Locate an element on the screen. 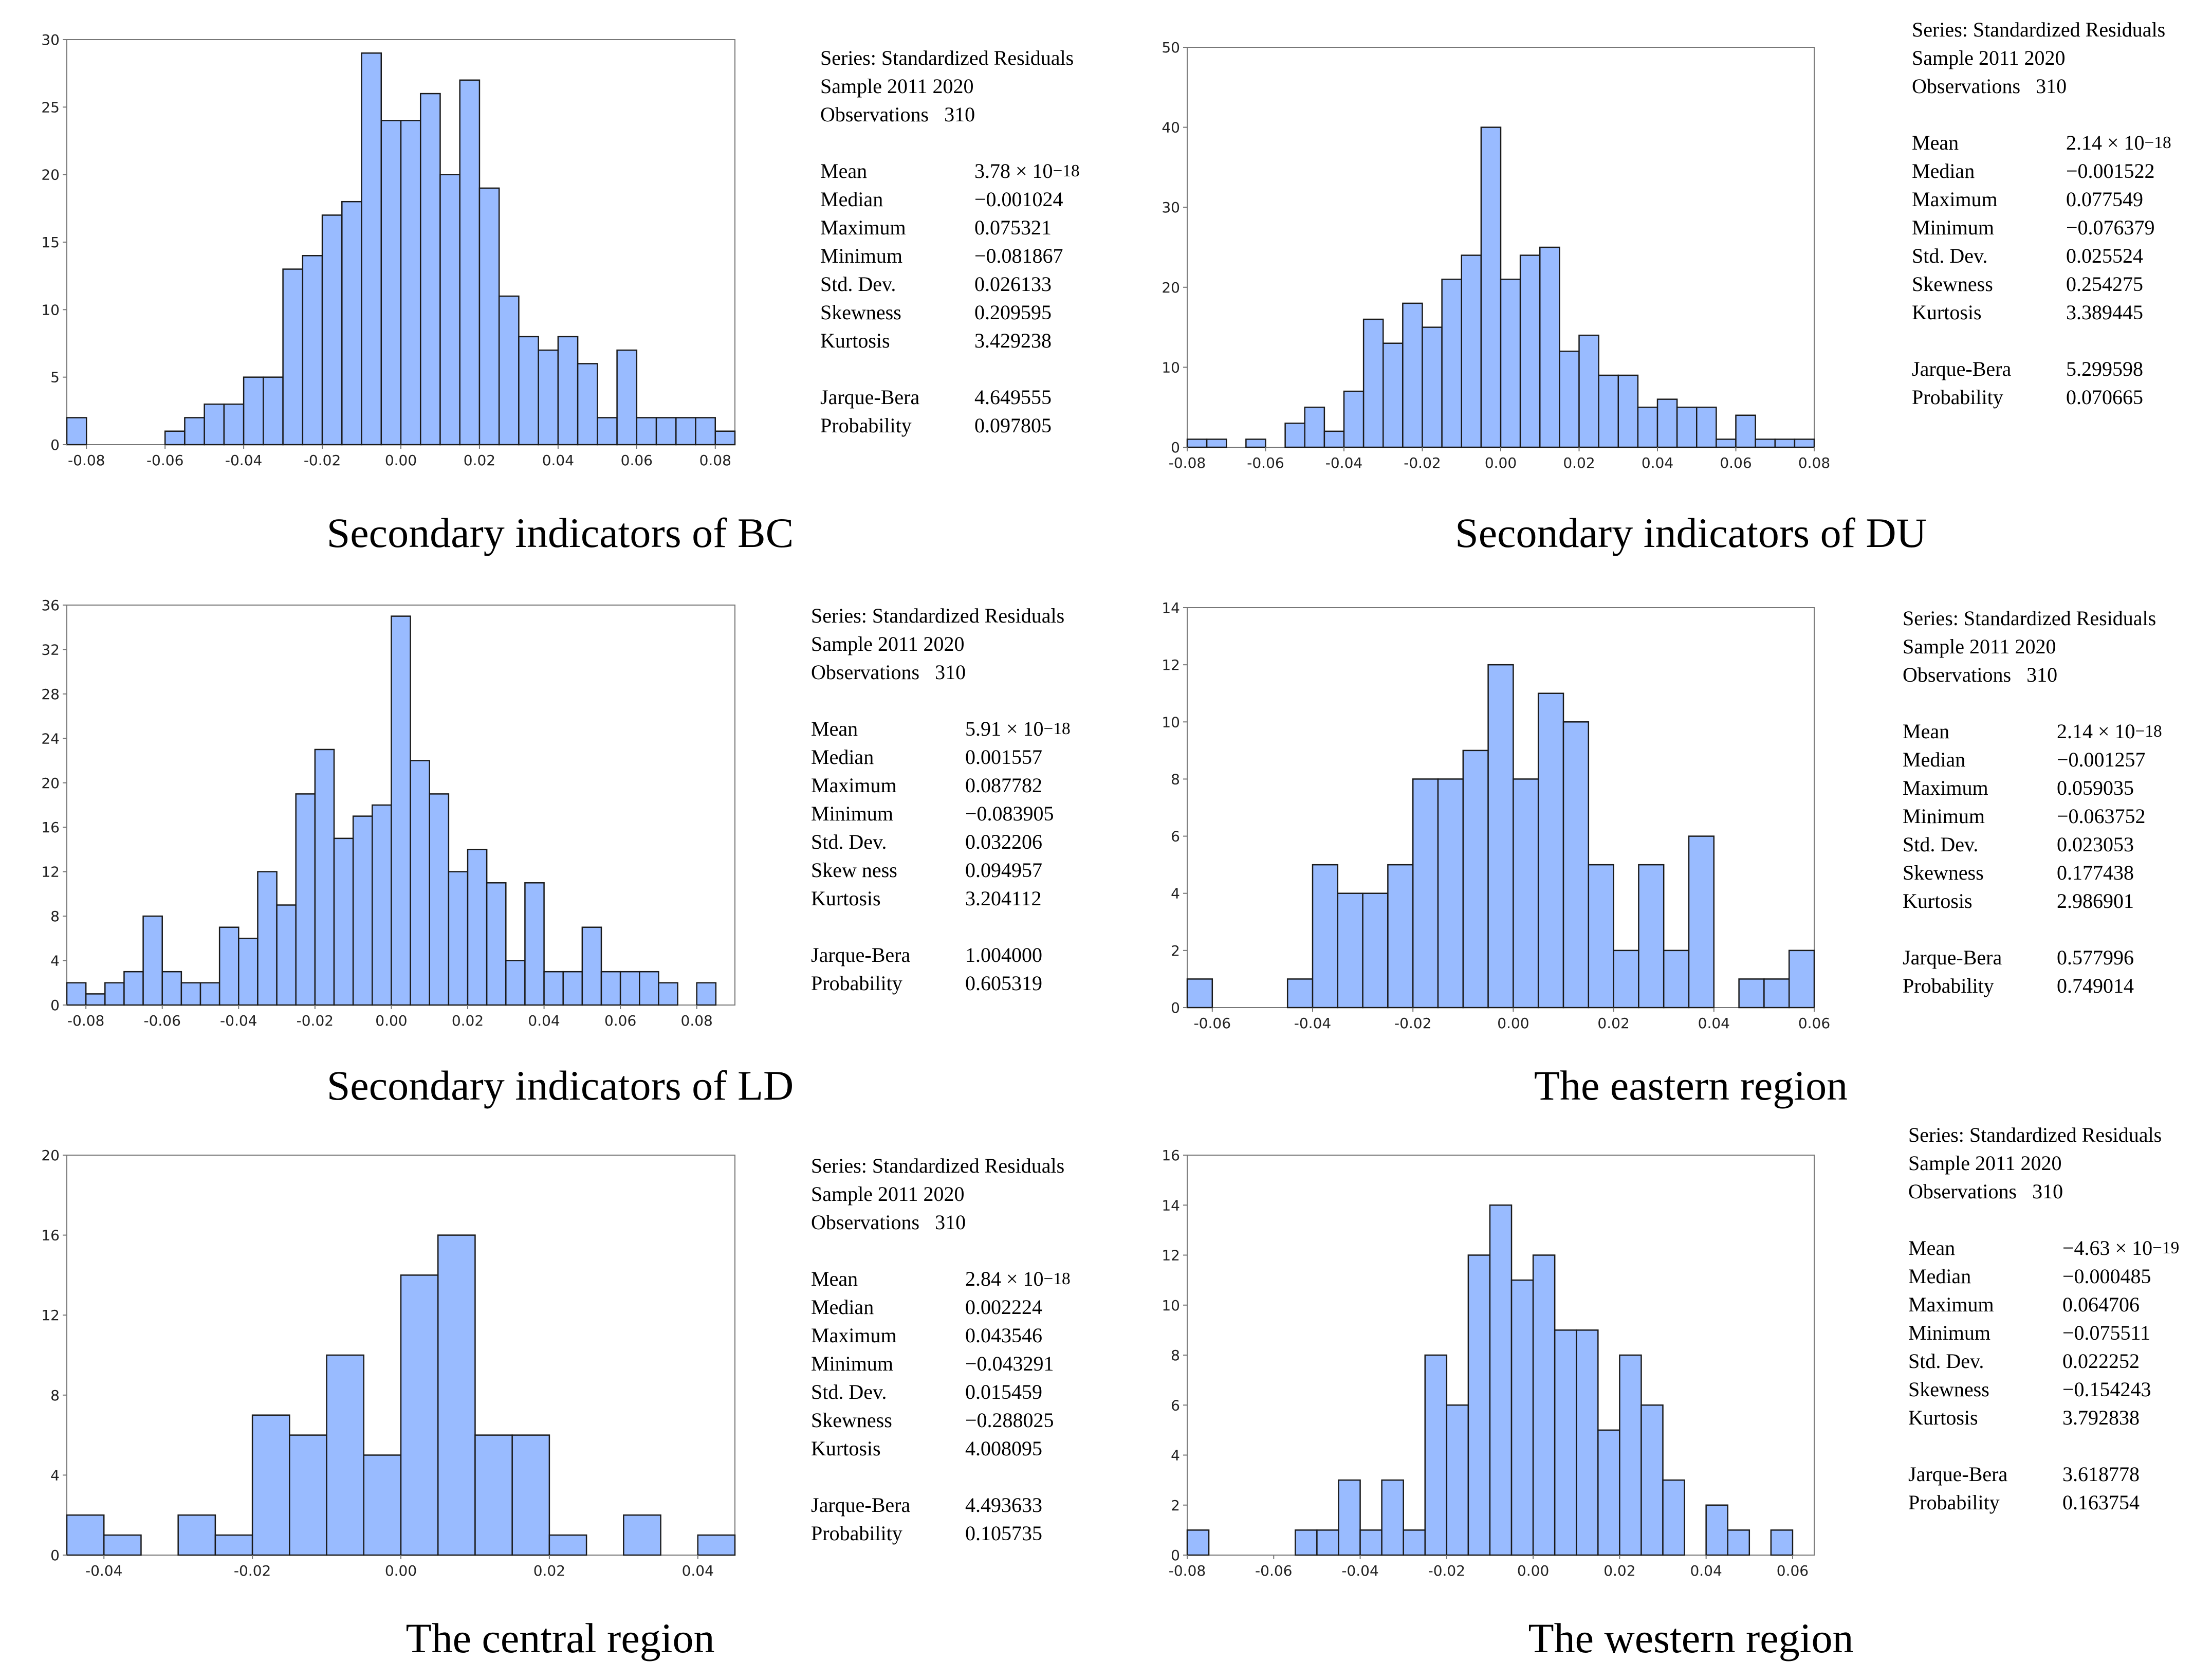 The width and height of the screenshot is (2212, 1680). stats-mean: Mean 2.84 × 10 −18 is located at coordinates (941, 1279).